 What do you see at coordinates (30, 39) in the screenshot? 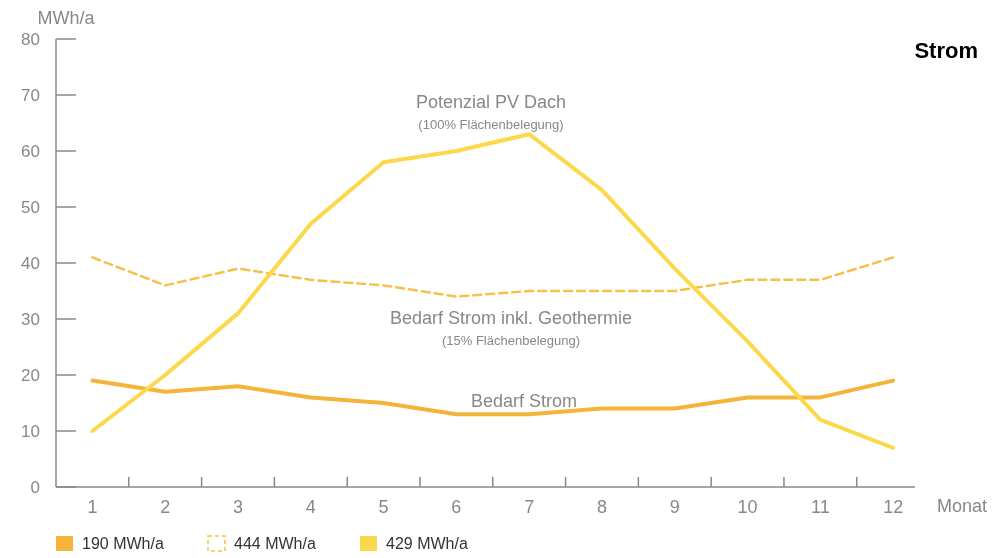
I see `y-tick-label: 80` at bounding box center [30, 39].